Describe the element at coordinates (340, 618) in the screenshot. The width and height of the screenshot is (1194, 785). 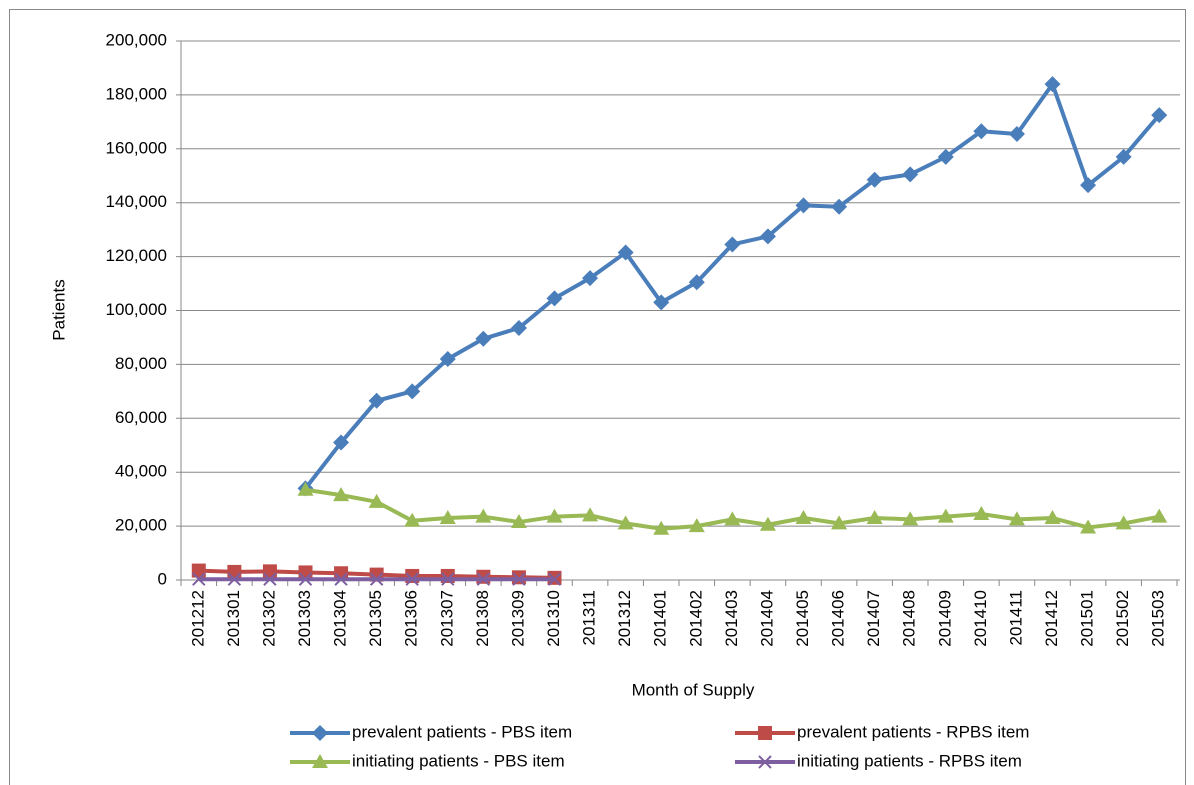
I see `x-tick-label: 201304` at that location.